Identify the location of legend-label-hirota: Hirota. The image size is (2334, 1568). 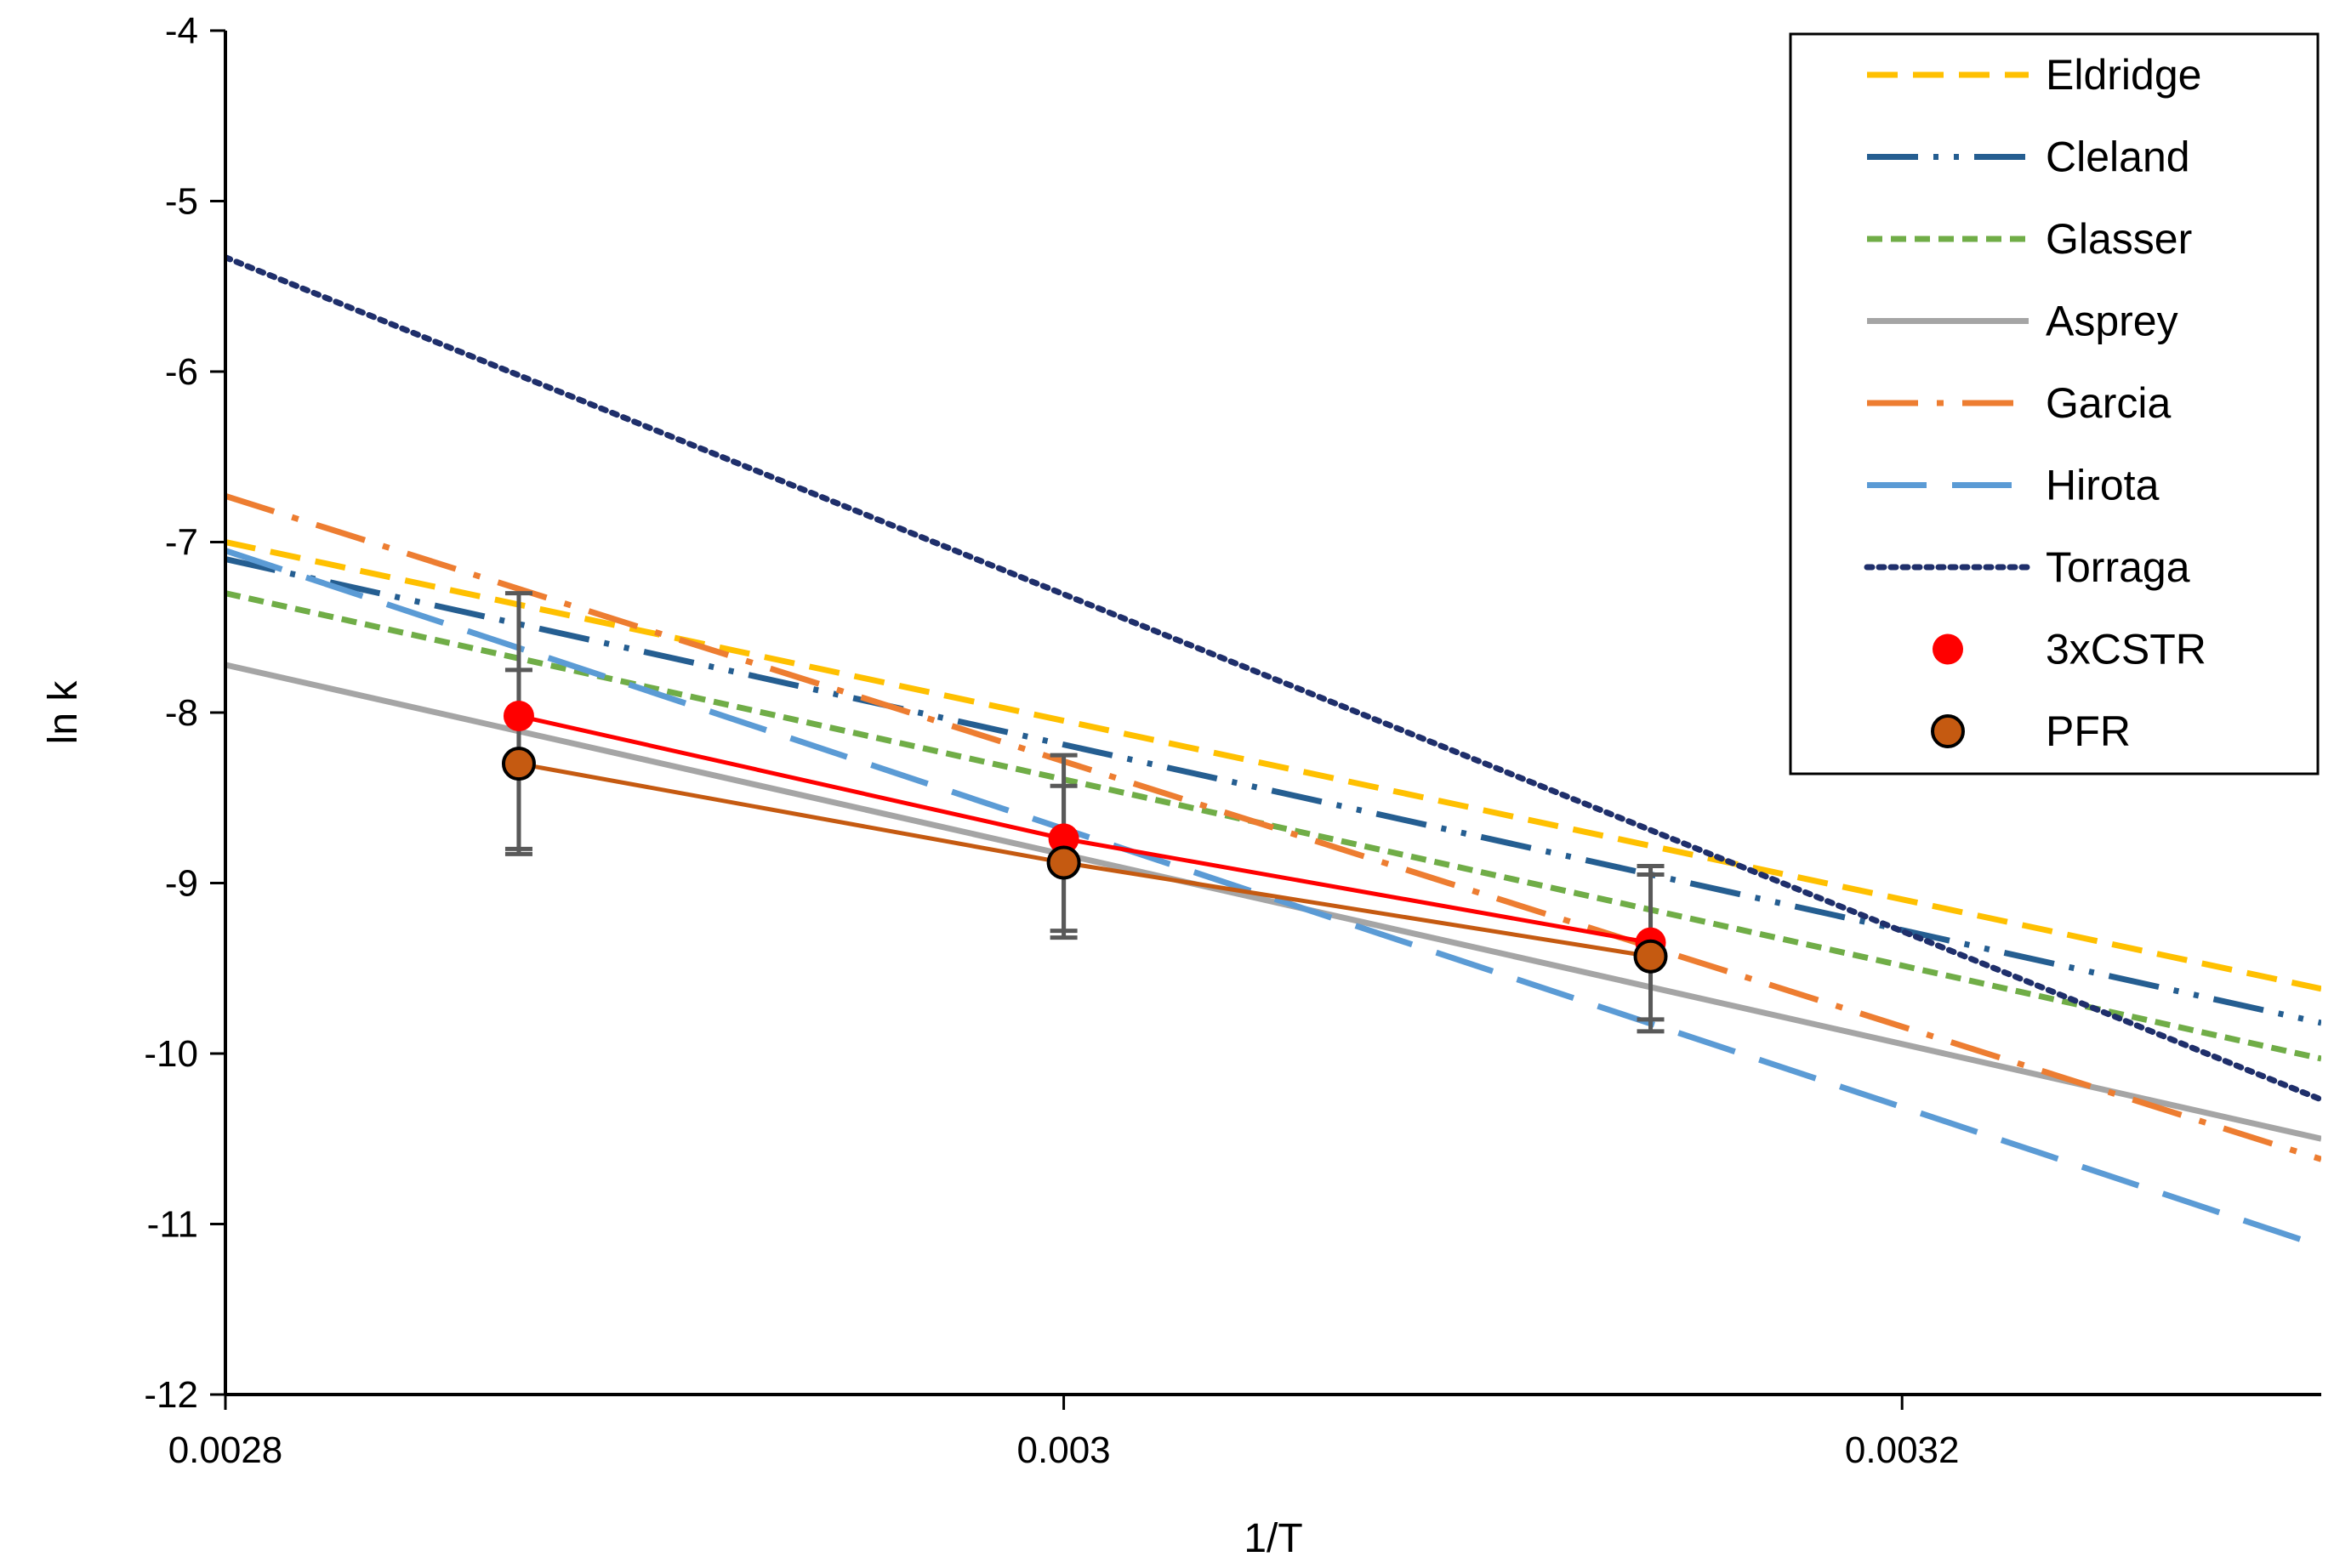
(2103, 485).